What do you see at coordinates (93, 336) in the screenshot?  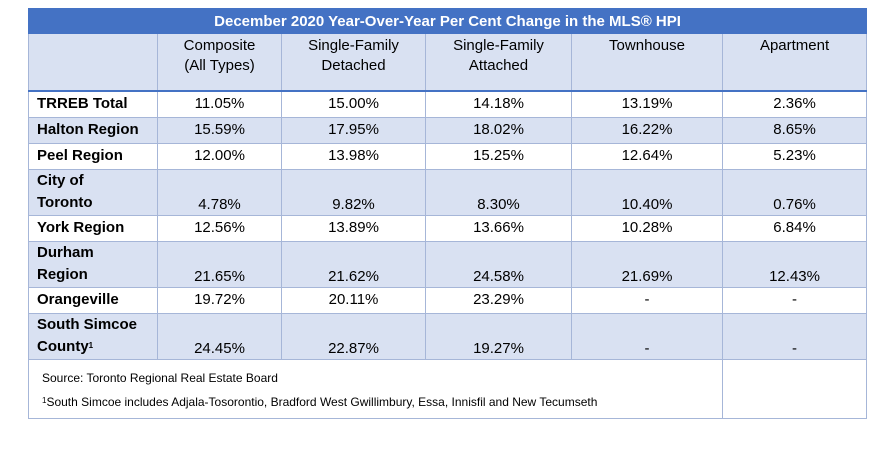 I see `row-label: South Simcoe County1` at bounding box center [93, 336].